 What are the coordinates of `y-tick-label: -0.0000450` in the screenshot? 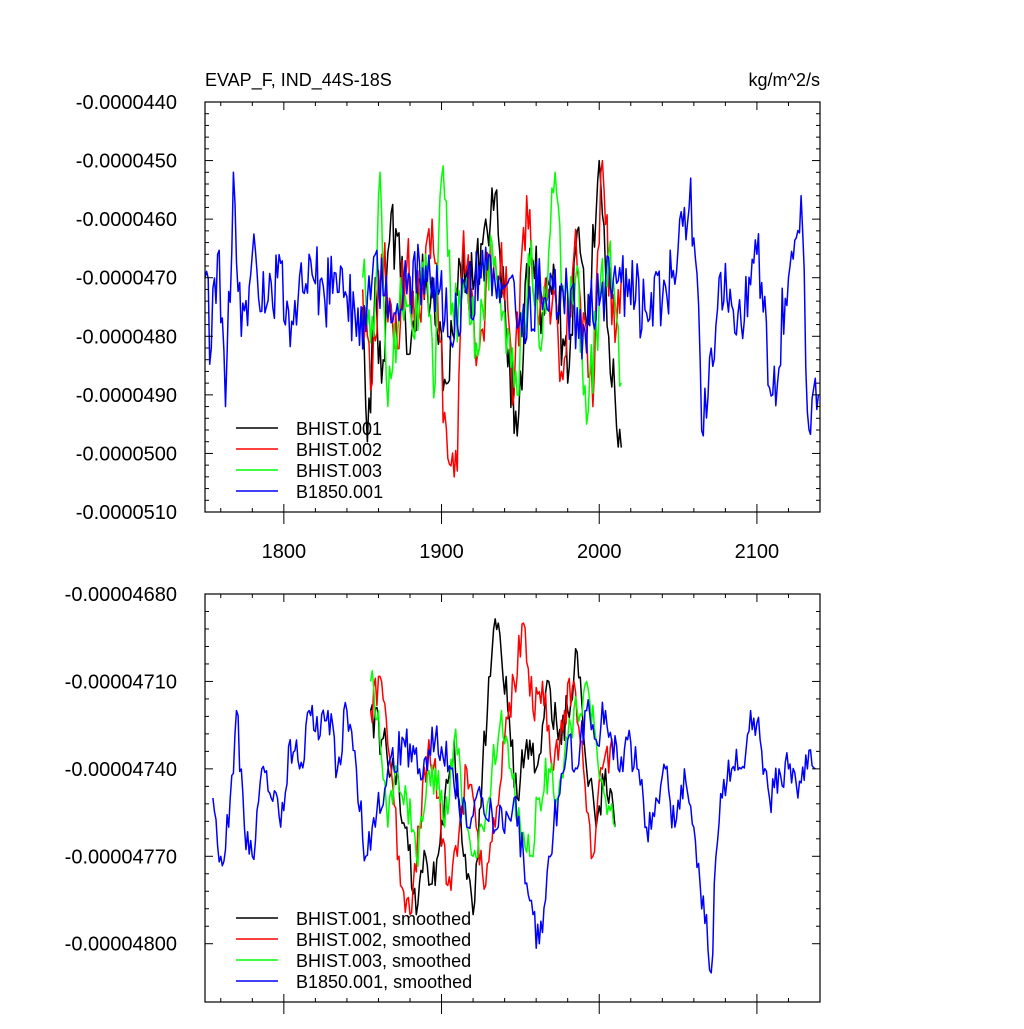 It's located at (126, 162).